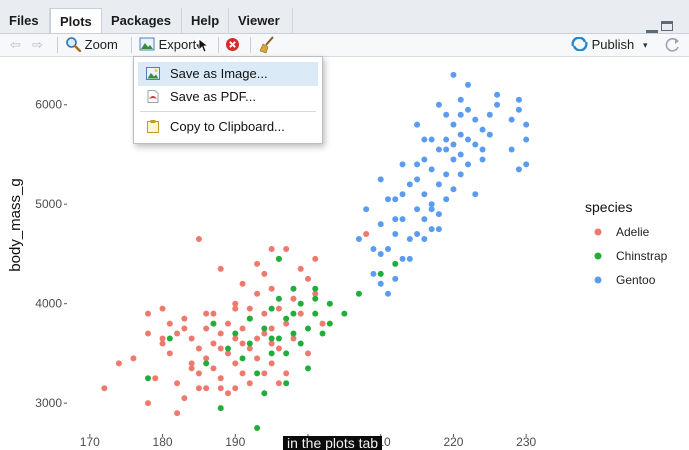  I want to click on tab-help: Help, so click(205, 20).